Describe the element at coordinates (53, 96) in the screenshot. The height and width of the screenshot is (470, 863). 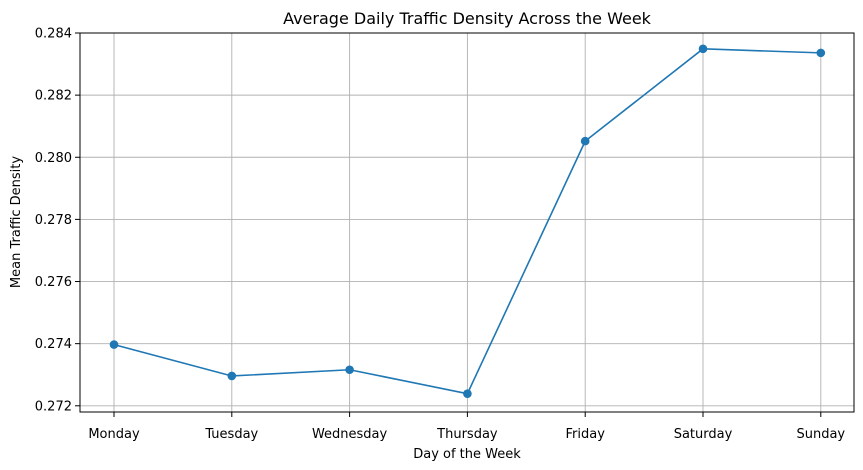
I see `y-tick-label: 0.282` at that location.